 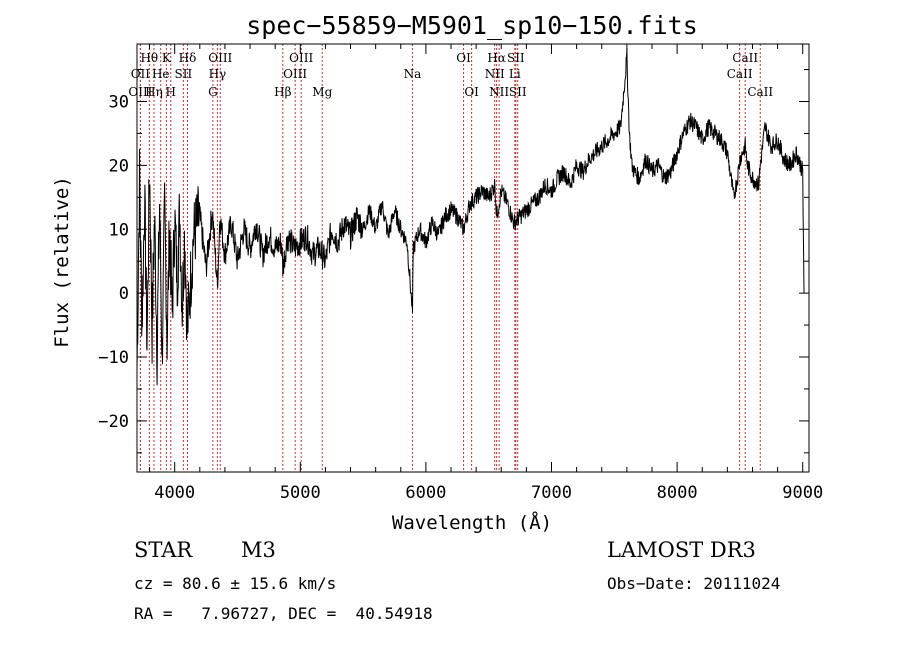 I want to click on line-marker-label-12: Hβ, so click(x=282, y=92).